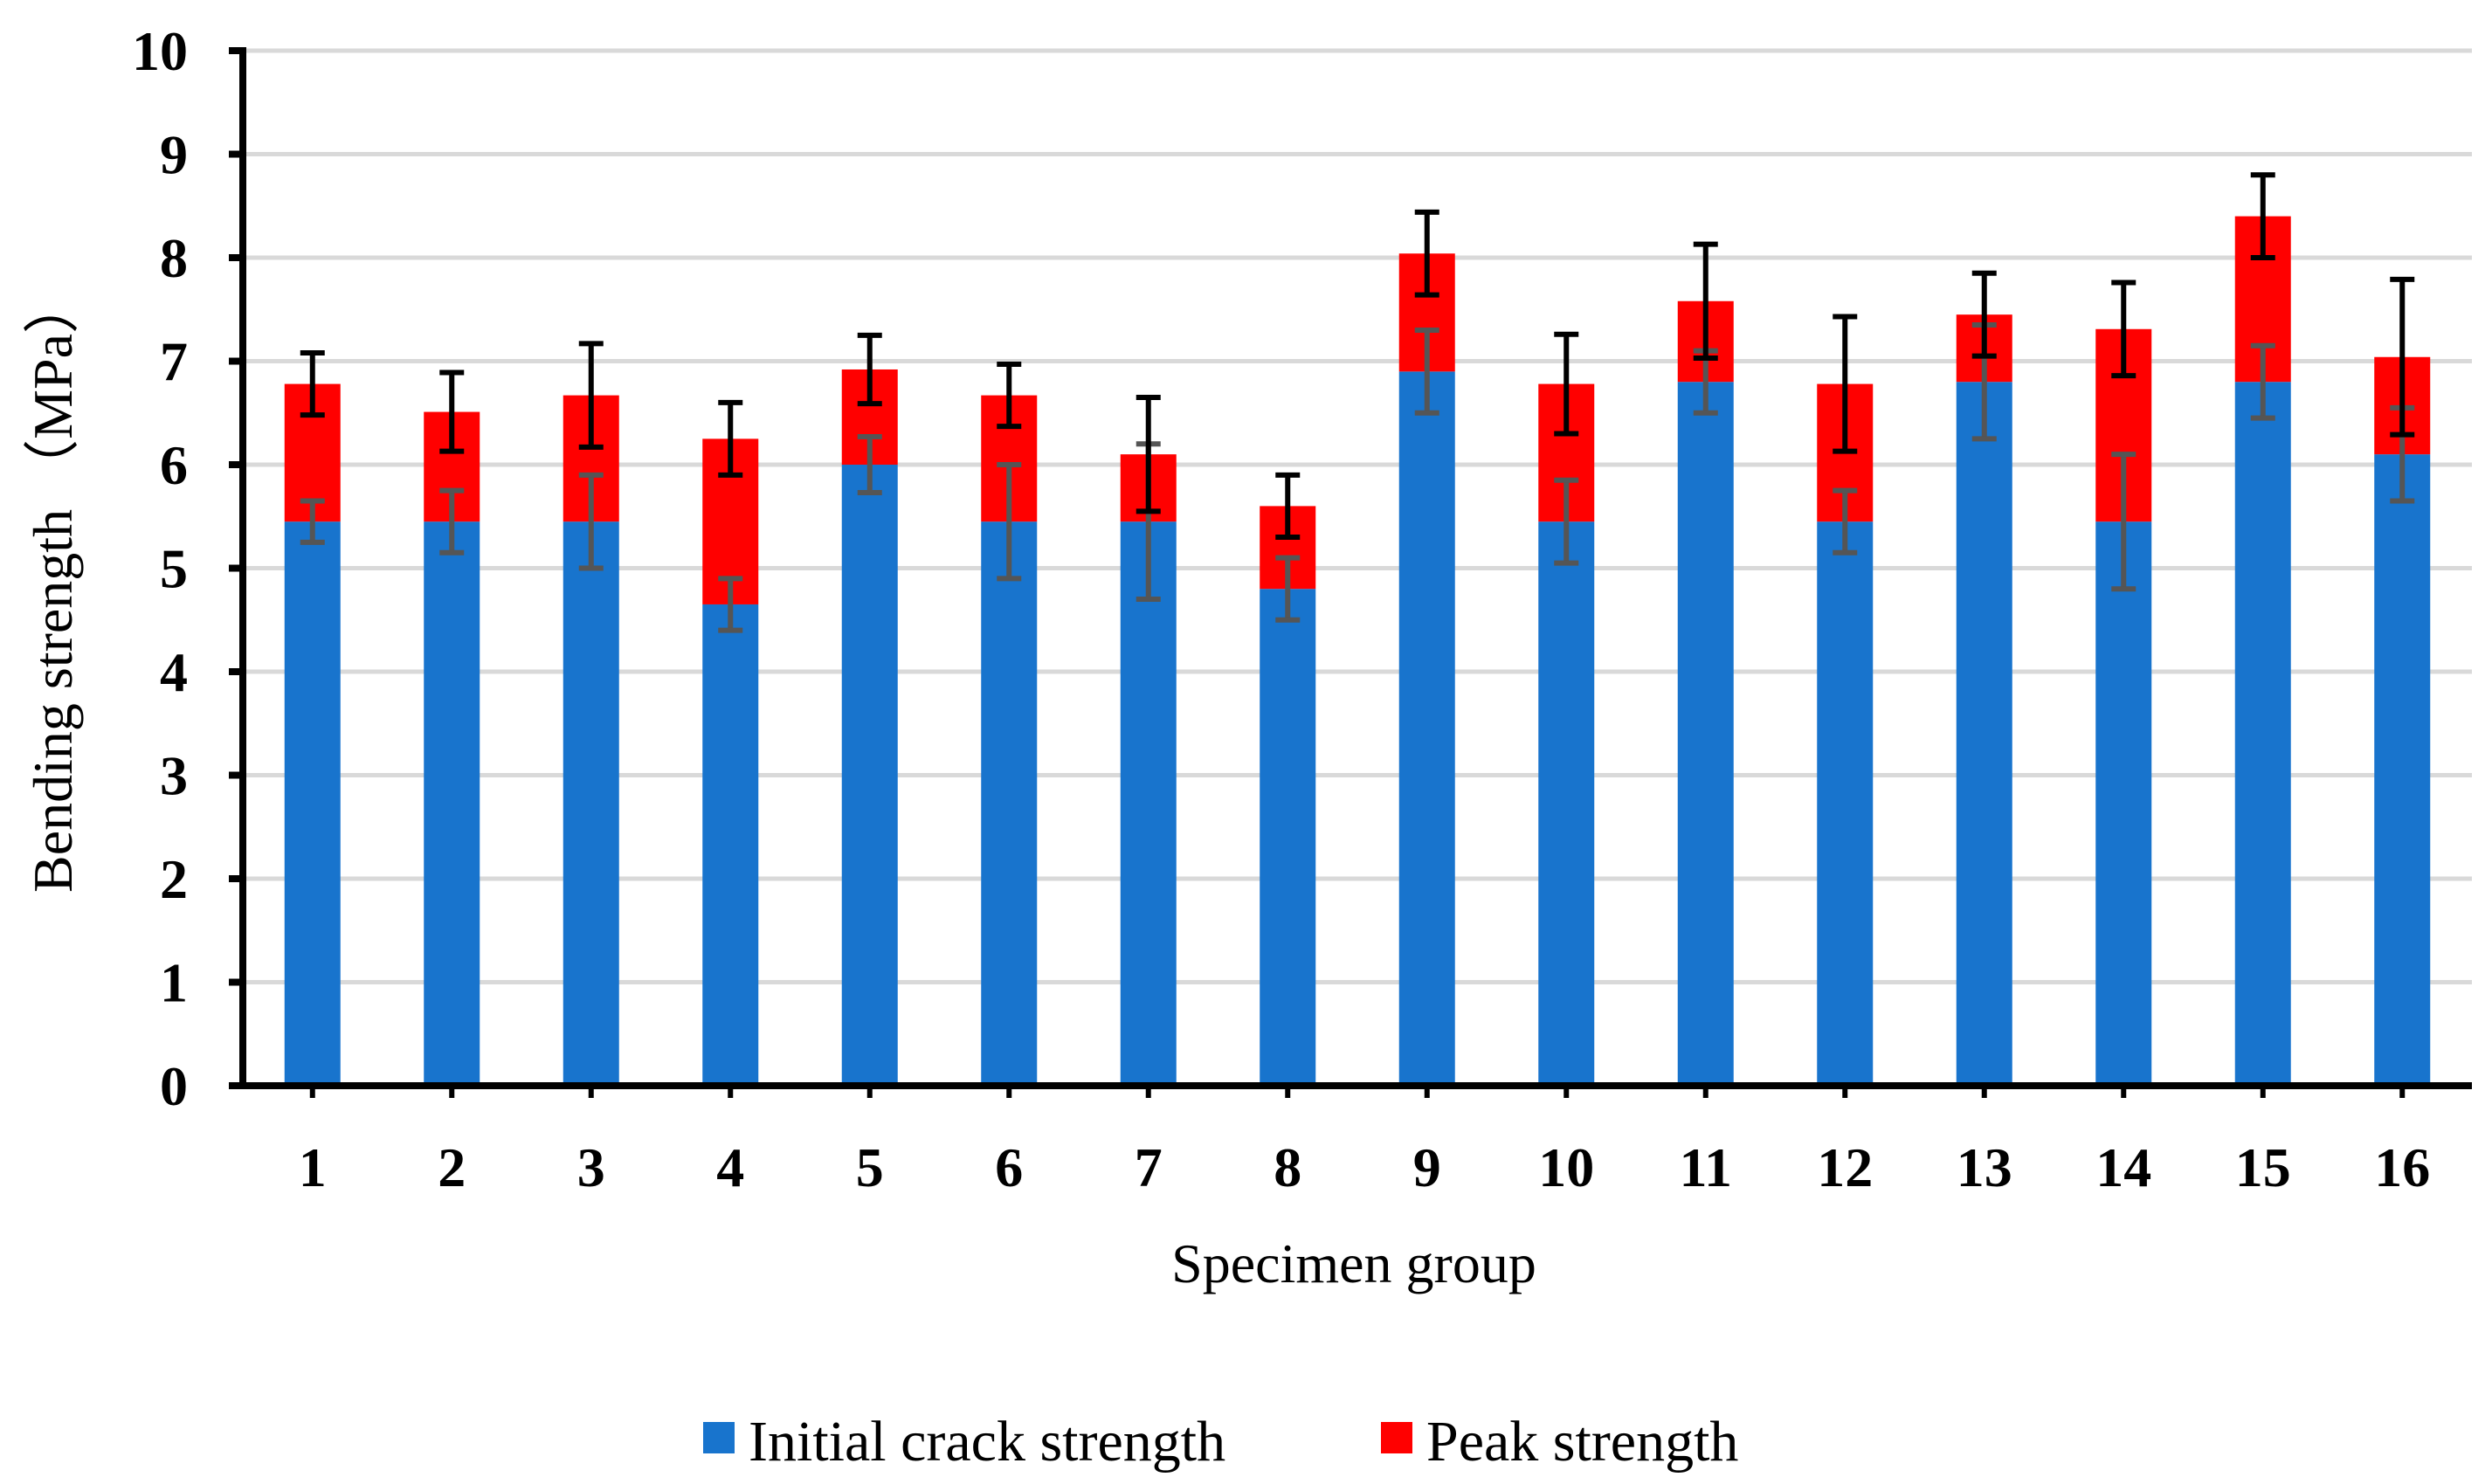  Describe the element at coordinates (1396, 1437) in the screenshot. I see `legend-swatch-peak` at that location.